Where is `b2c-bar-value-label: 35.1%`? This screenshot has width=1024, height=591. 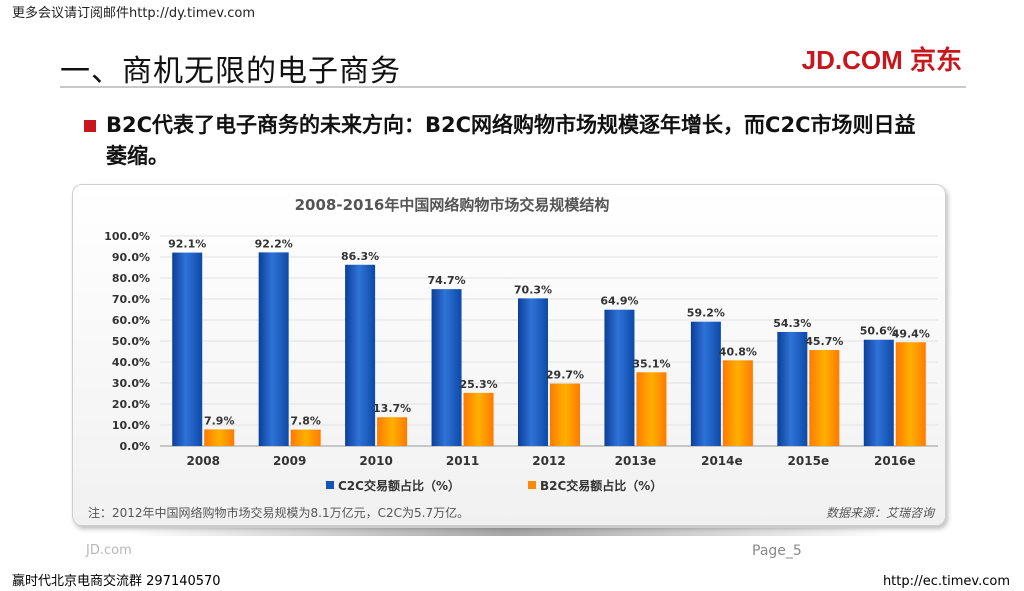 b2c-bar-value-label: 35.1% is located at coordinates (651, 363).